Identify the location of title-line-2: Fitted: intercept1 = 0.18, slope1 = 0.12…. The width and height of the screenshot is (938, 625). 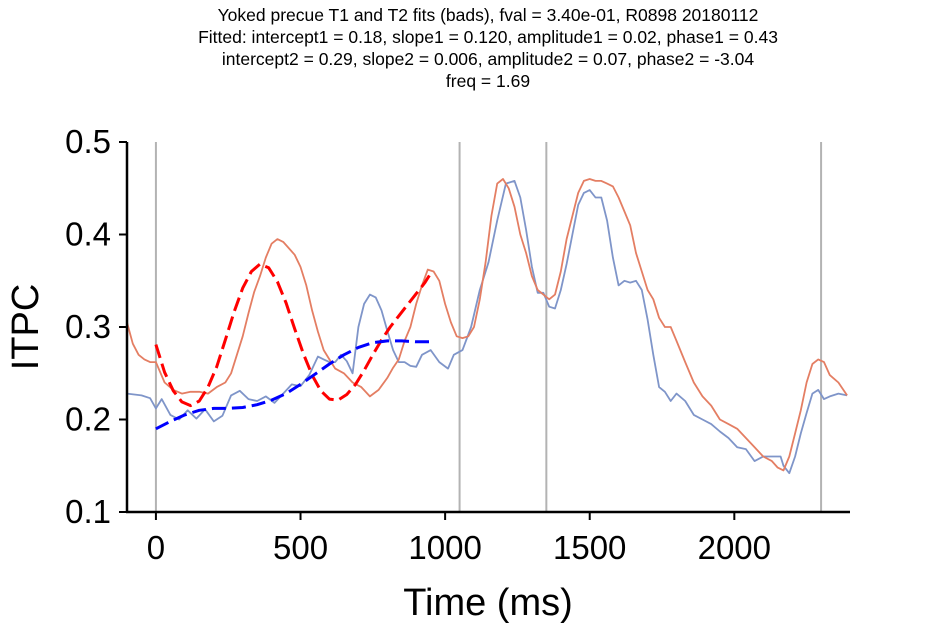
(488, 37).